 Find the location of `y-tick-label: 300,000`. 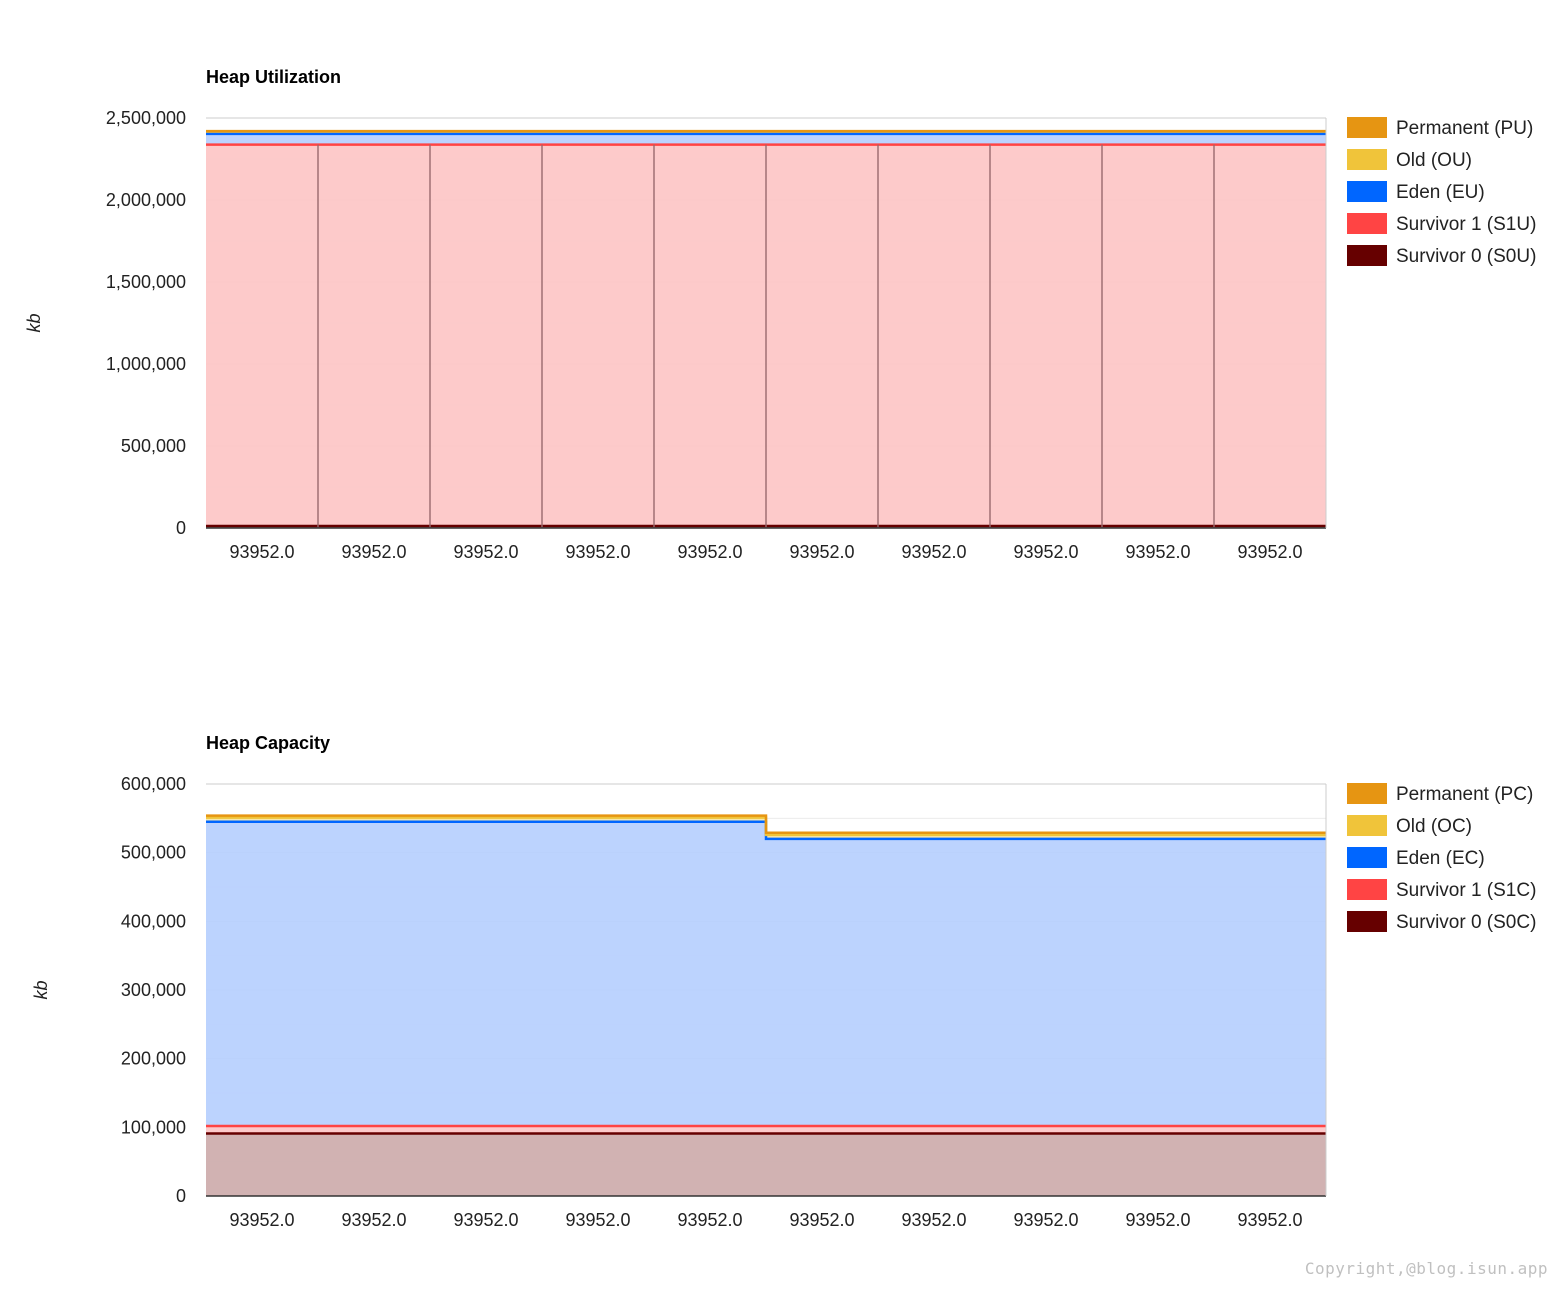

y-tick-label: 300,000 is located at coordinates (153, 990).